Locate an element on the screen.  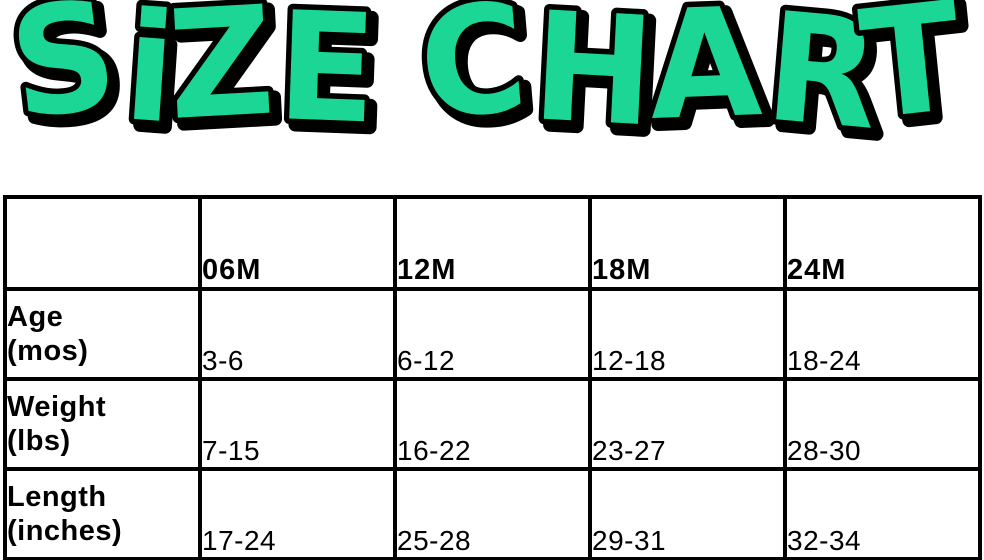
table-cell-length-24m: 32-34 is located at coordinates (882, 513).